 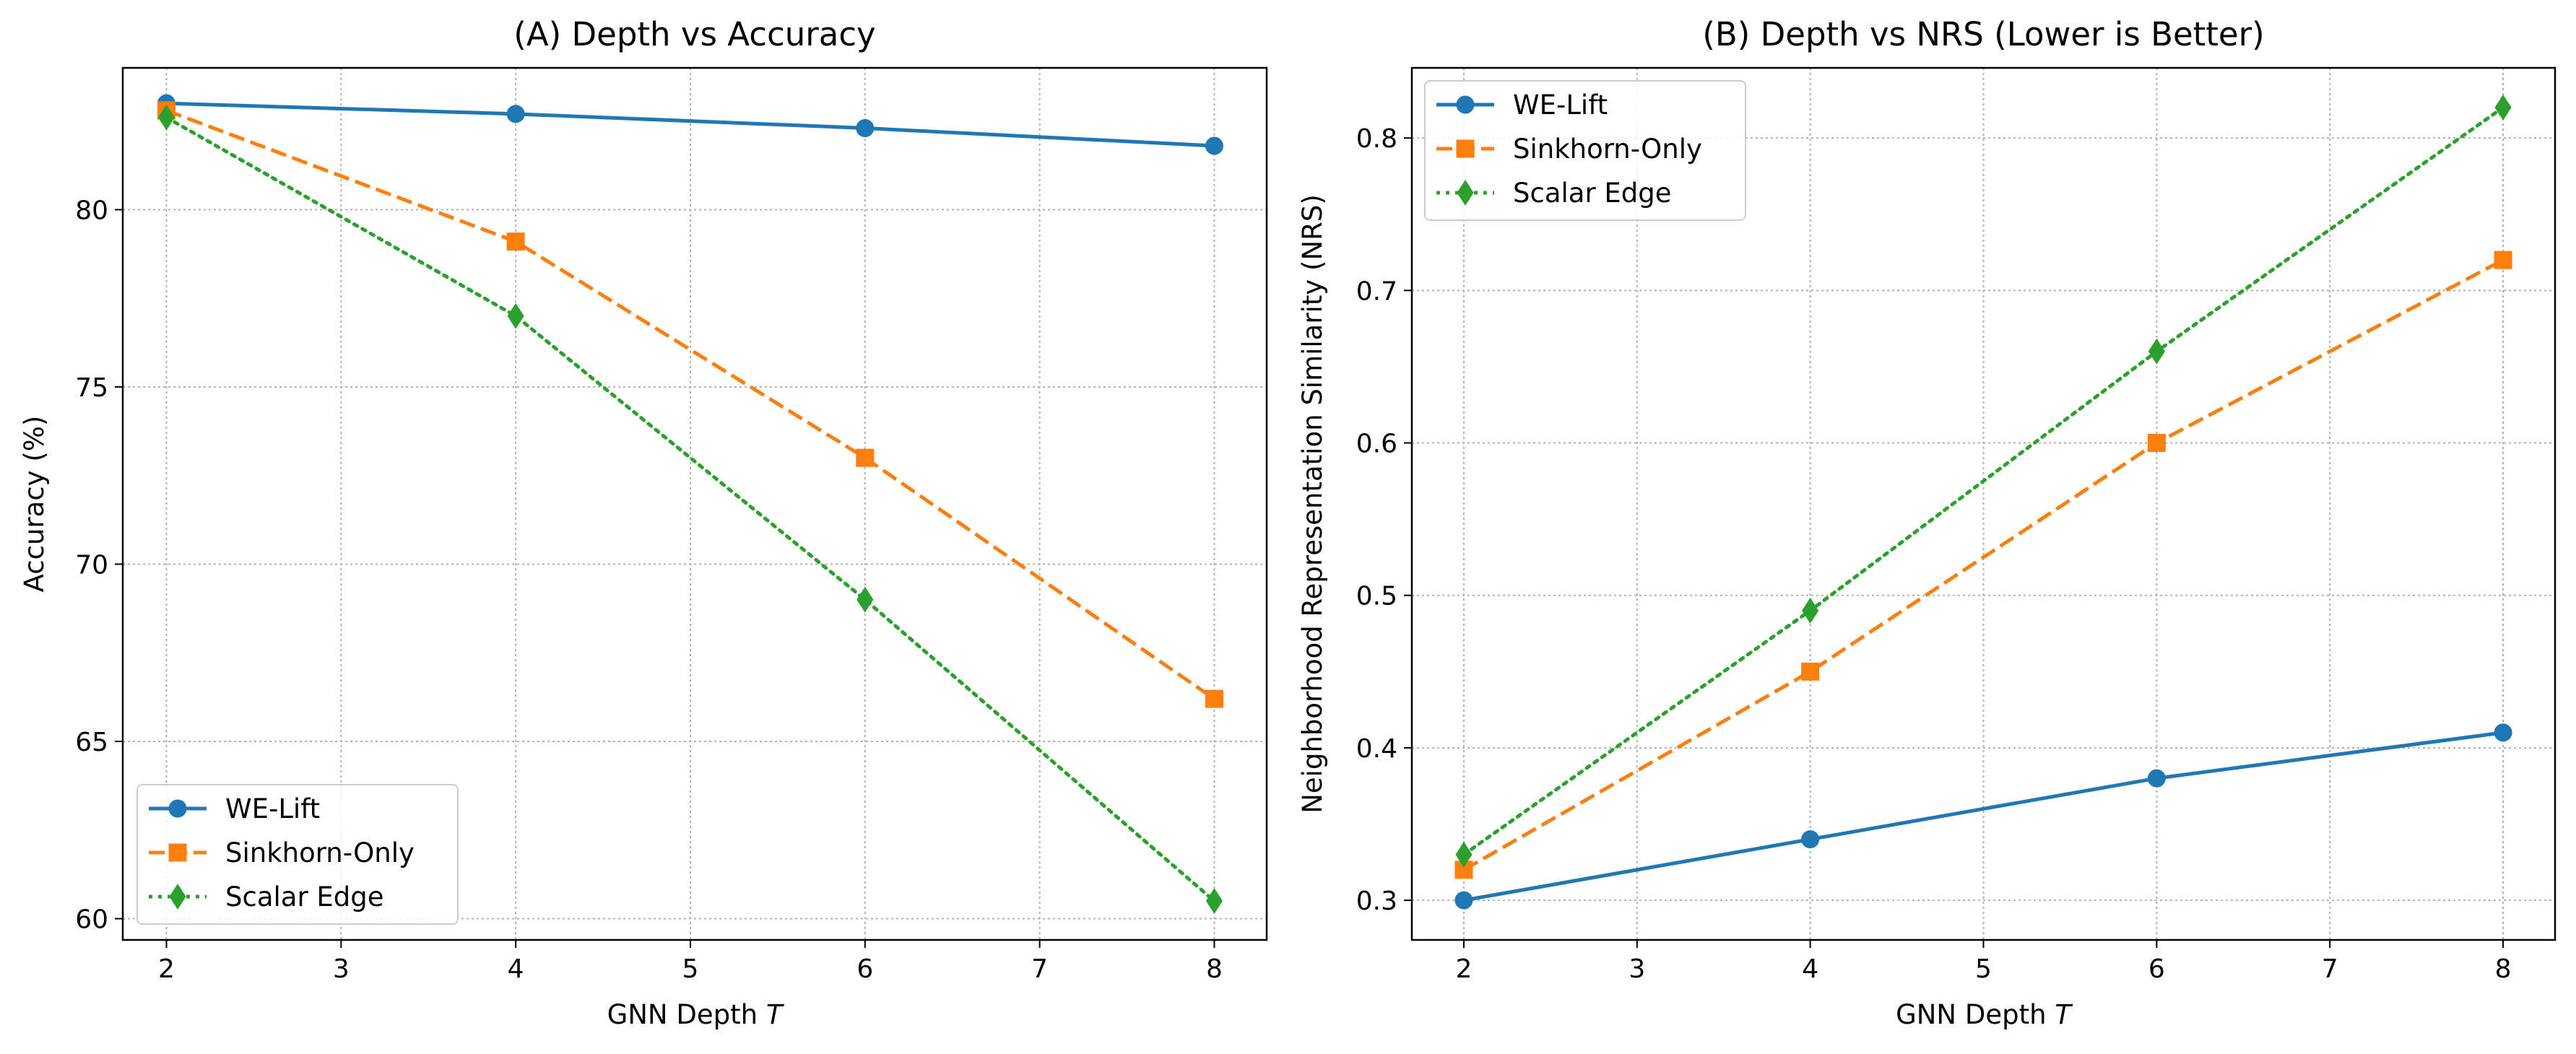 What do you see at coordinates (1983, 34) in the screenshot?
I see `chart-title: (B) Depth vs NRS (Lower is Better)` at bounding box center [1983, 34].